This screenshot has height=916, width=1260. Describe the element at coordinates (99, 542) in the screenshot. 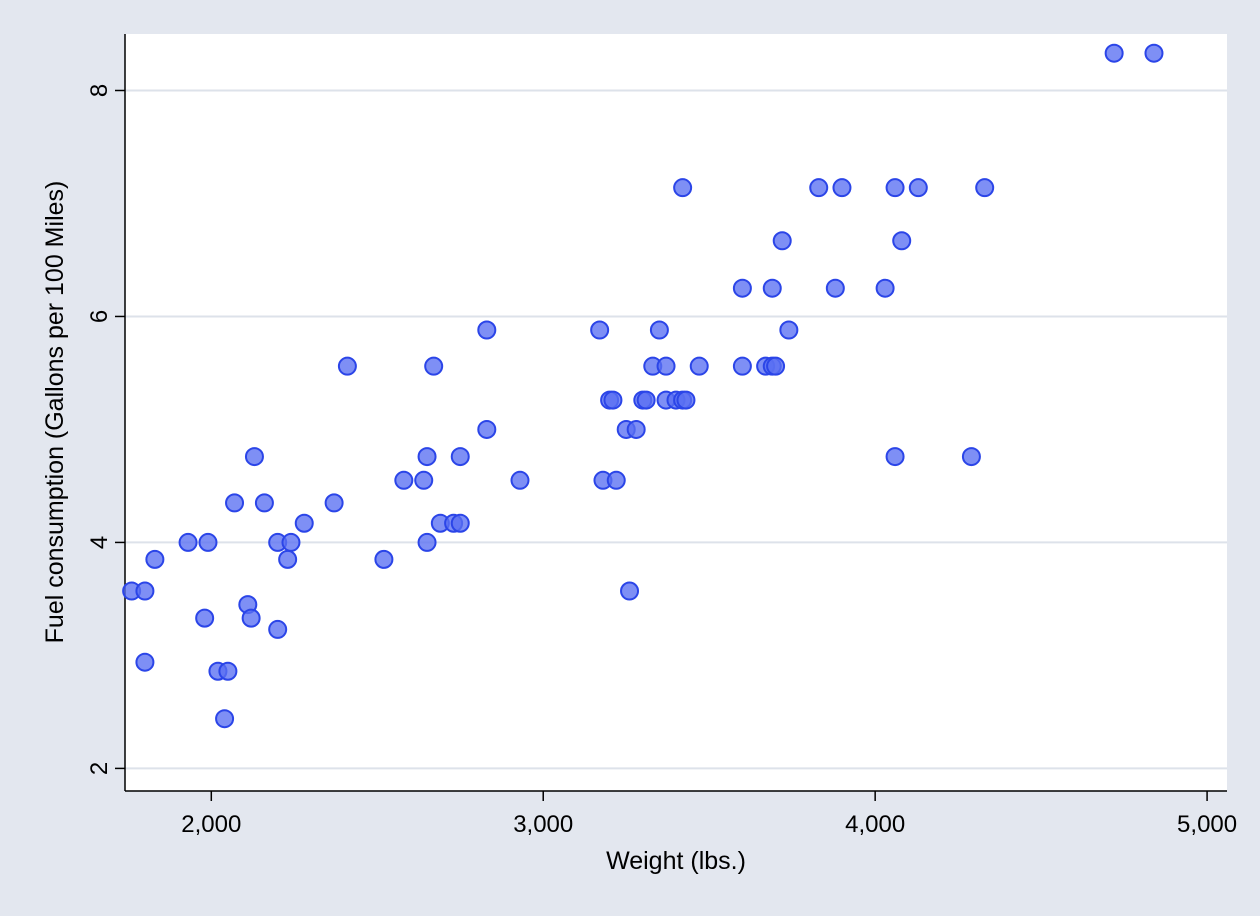

I see `y-tick-label: 4` at that location.